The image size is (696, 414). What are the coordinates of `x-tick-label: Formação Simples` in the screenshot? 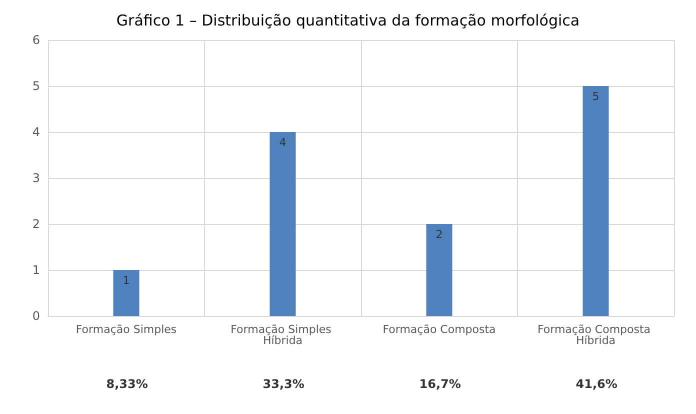 It's located at (126, 329).